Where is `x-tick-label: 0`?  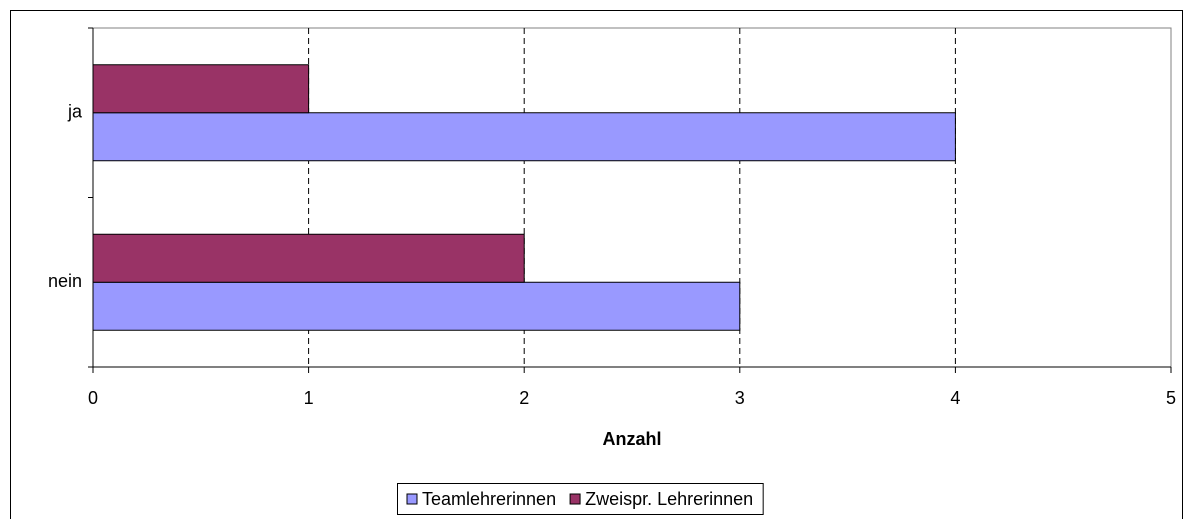
x-tick-label: 0 is located at coordinates (93, 398).